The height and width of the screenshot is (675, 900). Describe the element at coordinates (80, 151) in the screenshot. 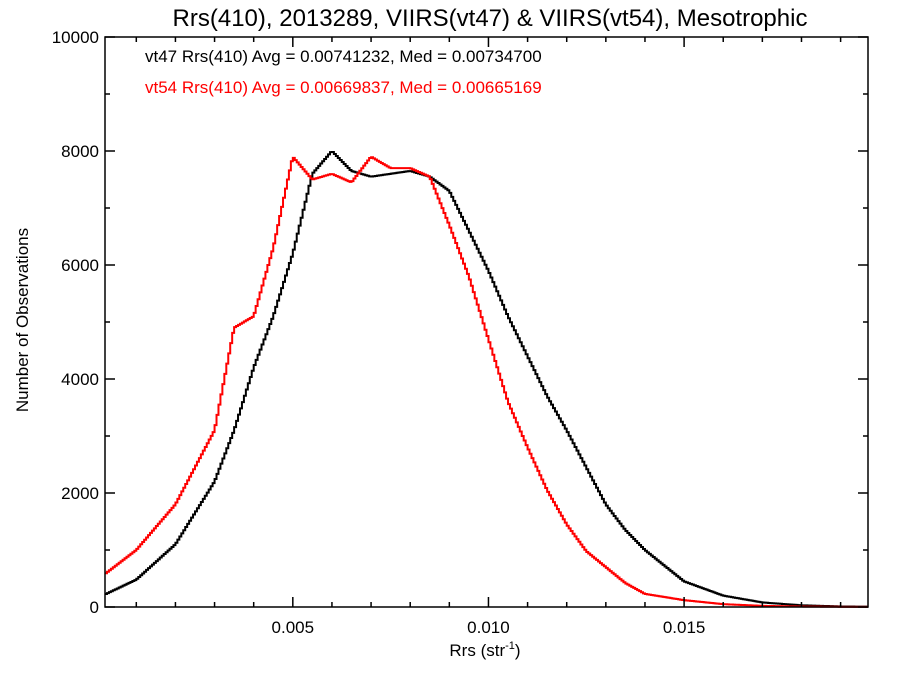

I see `y-tick-label: 8000` at that location.